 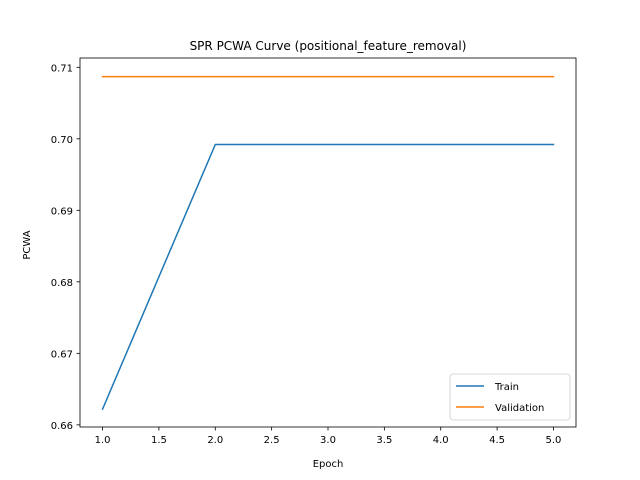 What do you see at coordinates (328, 440) in the screenshot?
I see `x-tick-label: 3.0` at bounding box center [328, 440].